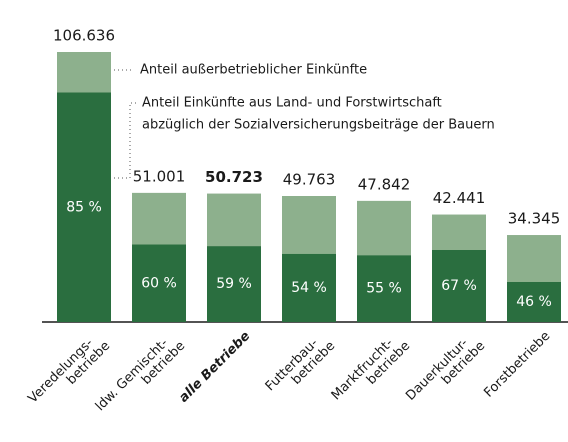  I want to click on share-label: 85 %, so click(84, 207).